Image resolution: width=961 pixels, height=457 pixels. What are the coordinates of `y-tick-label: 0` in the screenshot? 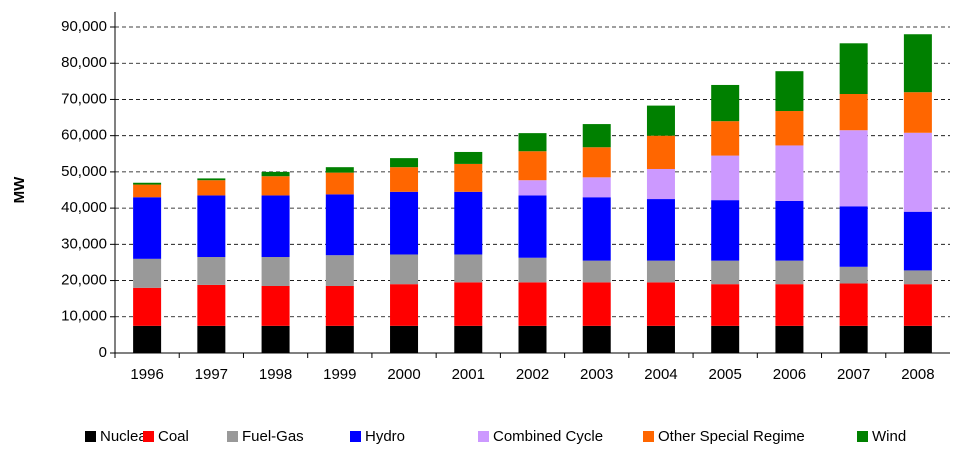 It's located at (103, 352).